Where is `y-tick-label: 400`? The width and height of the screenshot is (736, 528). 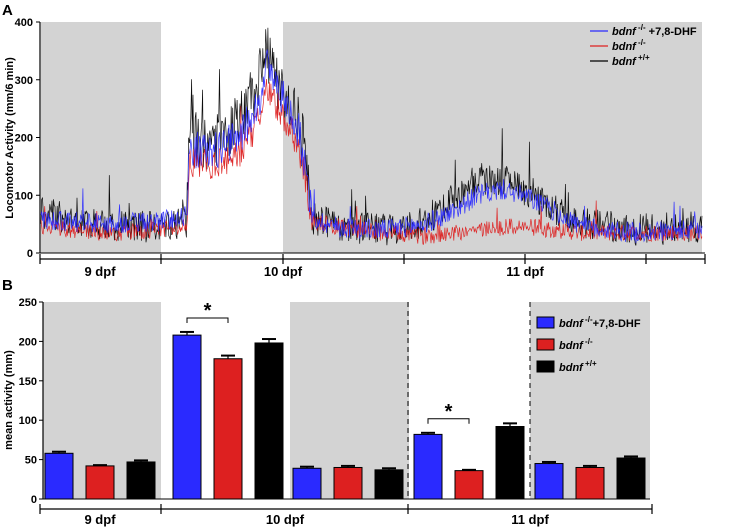 y-tick-label: 400 is located at coordinates (24, 23).